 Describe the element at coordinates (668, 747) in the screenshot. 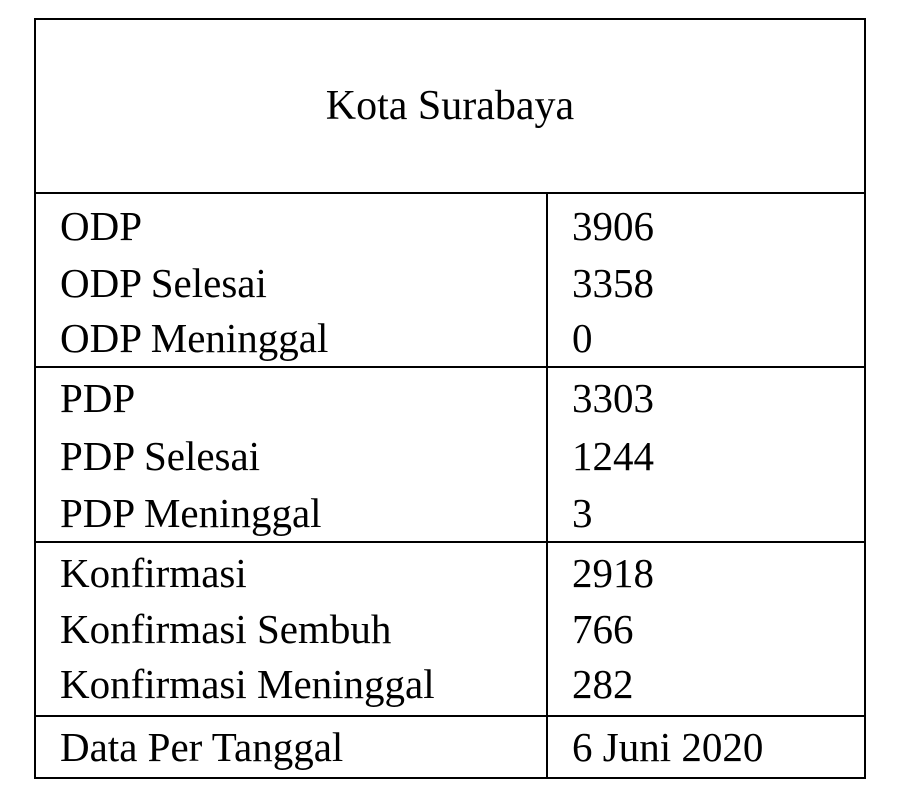

I see `row-value: 6 Juni 2020` at that location.